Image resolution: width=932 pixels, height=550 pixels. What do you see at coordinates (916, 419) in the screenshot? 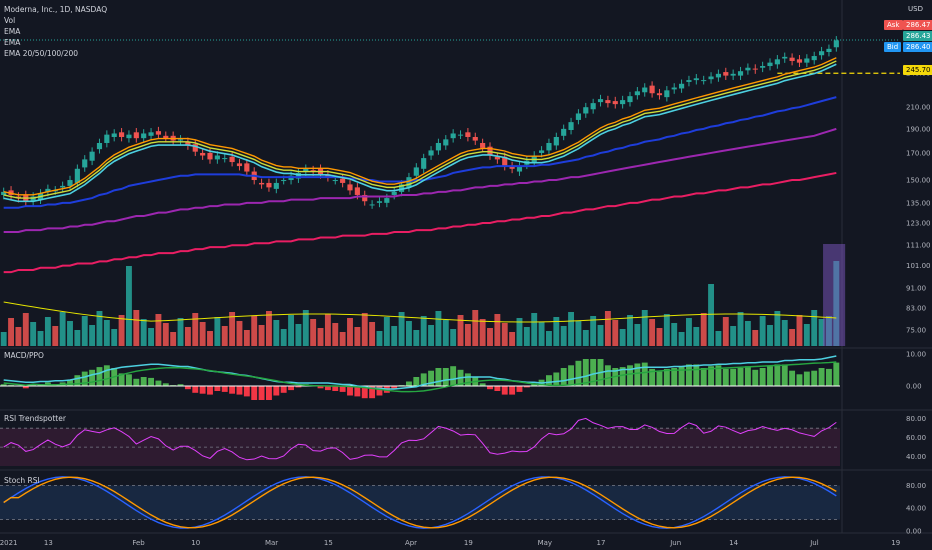
I see `pane-tick-label: 80.00` at bounding box center [916, 419].